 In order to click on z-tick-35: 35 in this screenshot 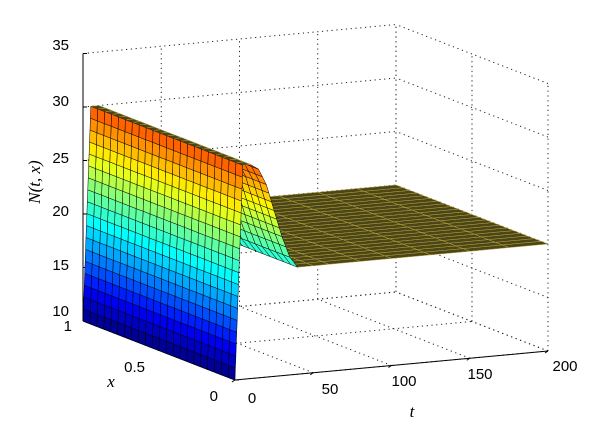, I will do `click(60, 45)`.